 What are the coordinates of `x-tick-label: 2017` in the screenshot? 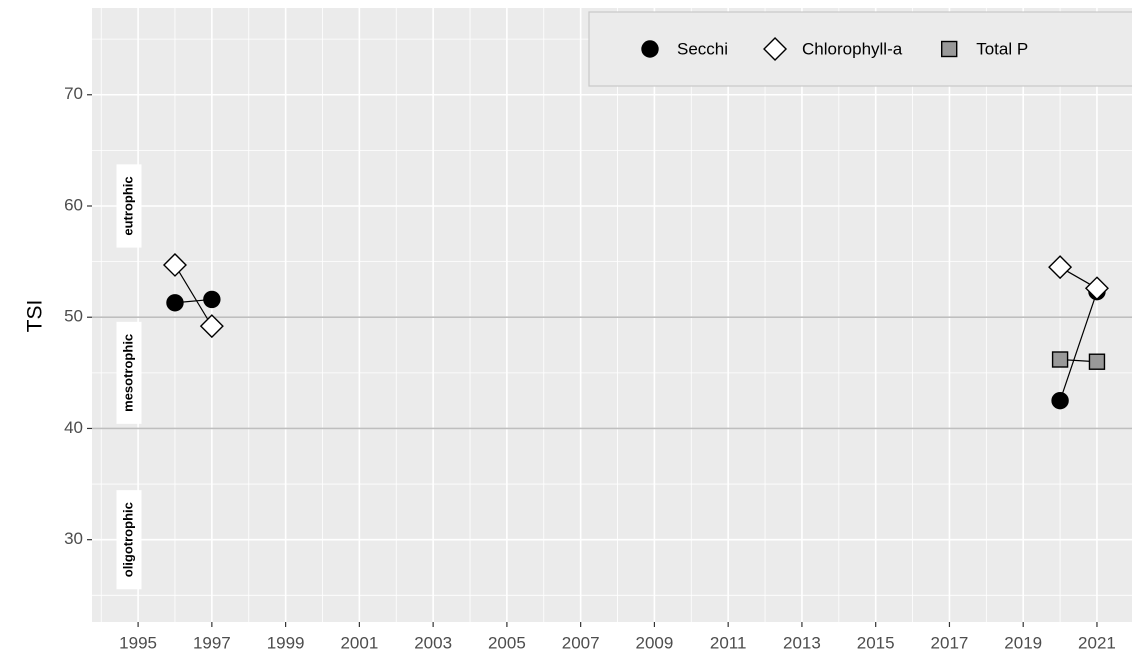 It's located at (950, 642).